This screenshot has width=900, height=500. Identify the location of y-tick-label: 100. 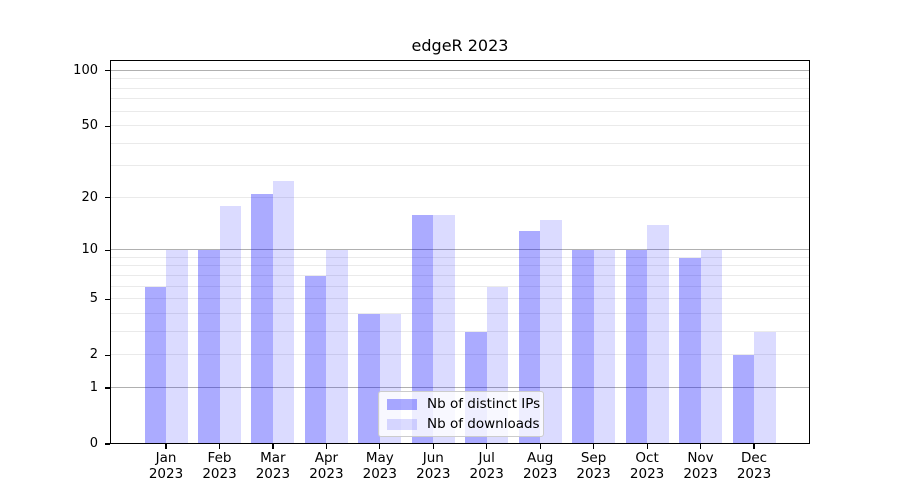
(85, 70).